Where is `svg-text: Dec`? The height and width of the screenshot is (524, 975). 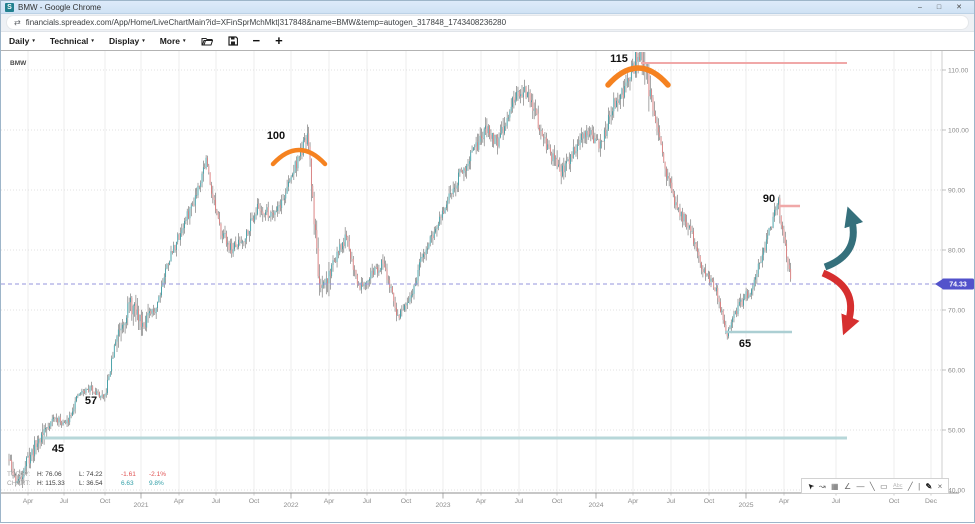 svg-text: Dec is located at coordinates (931, 501).